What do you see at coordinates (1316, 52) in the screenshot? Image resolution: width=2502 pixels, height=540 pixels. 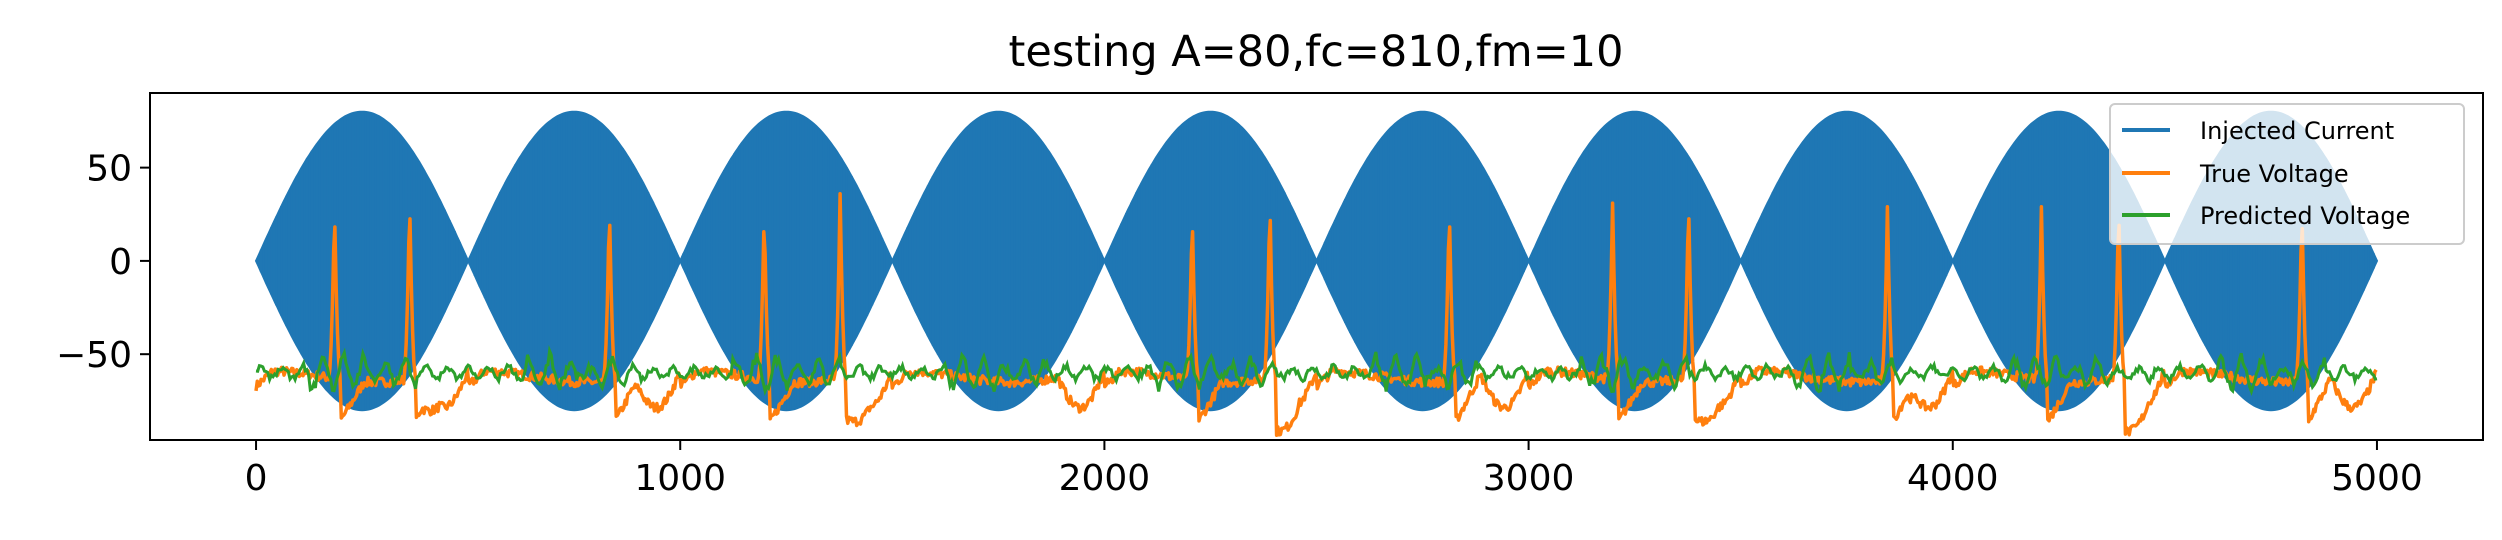 I see `chart-title: testing A=80,fc=810,fm=10` at bounding box center [1316, 52].